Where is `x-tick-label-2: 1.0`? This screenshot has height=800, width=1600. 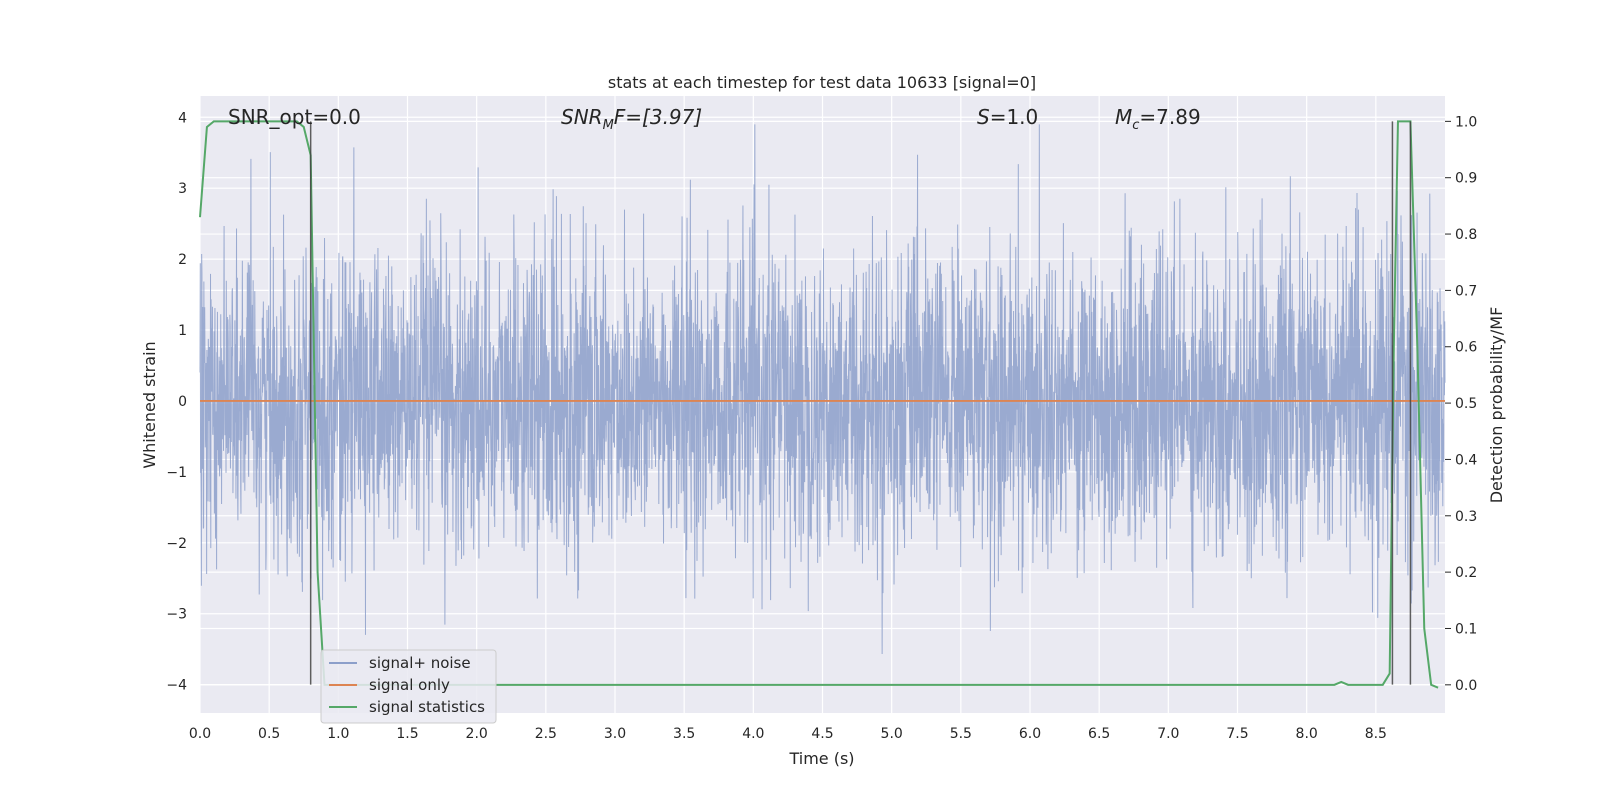
x-tick-label-2: 1.0 is located at coordinates (338, 734).